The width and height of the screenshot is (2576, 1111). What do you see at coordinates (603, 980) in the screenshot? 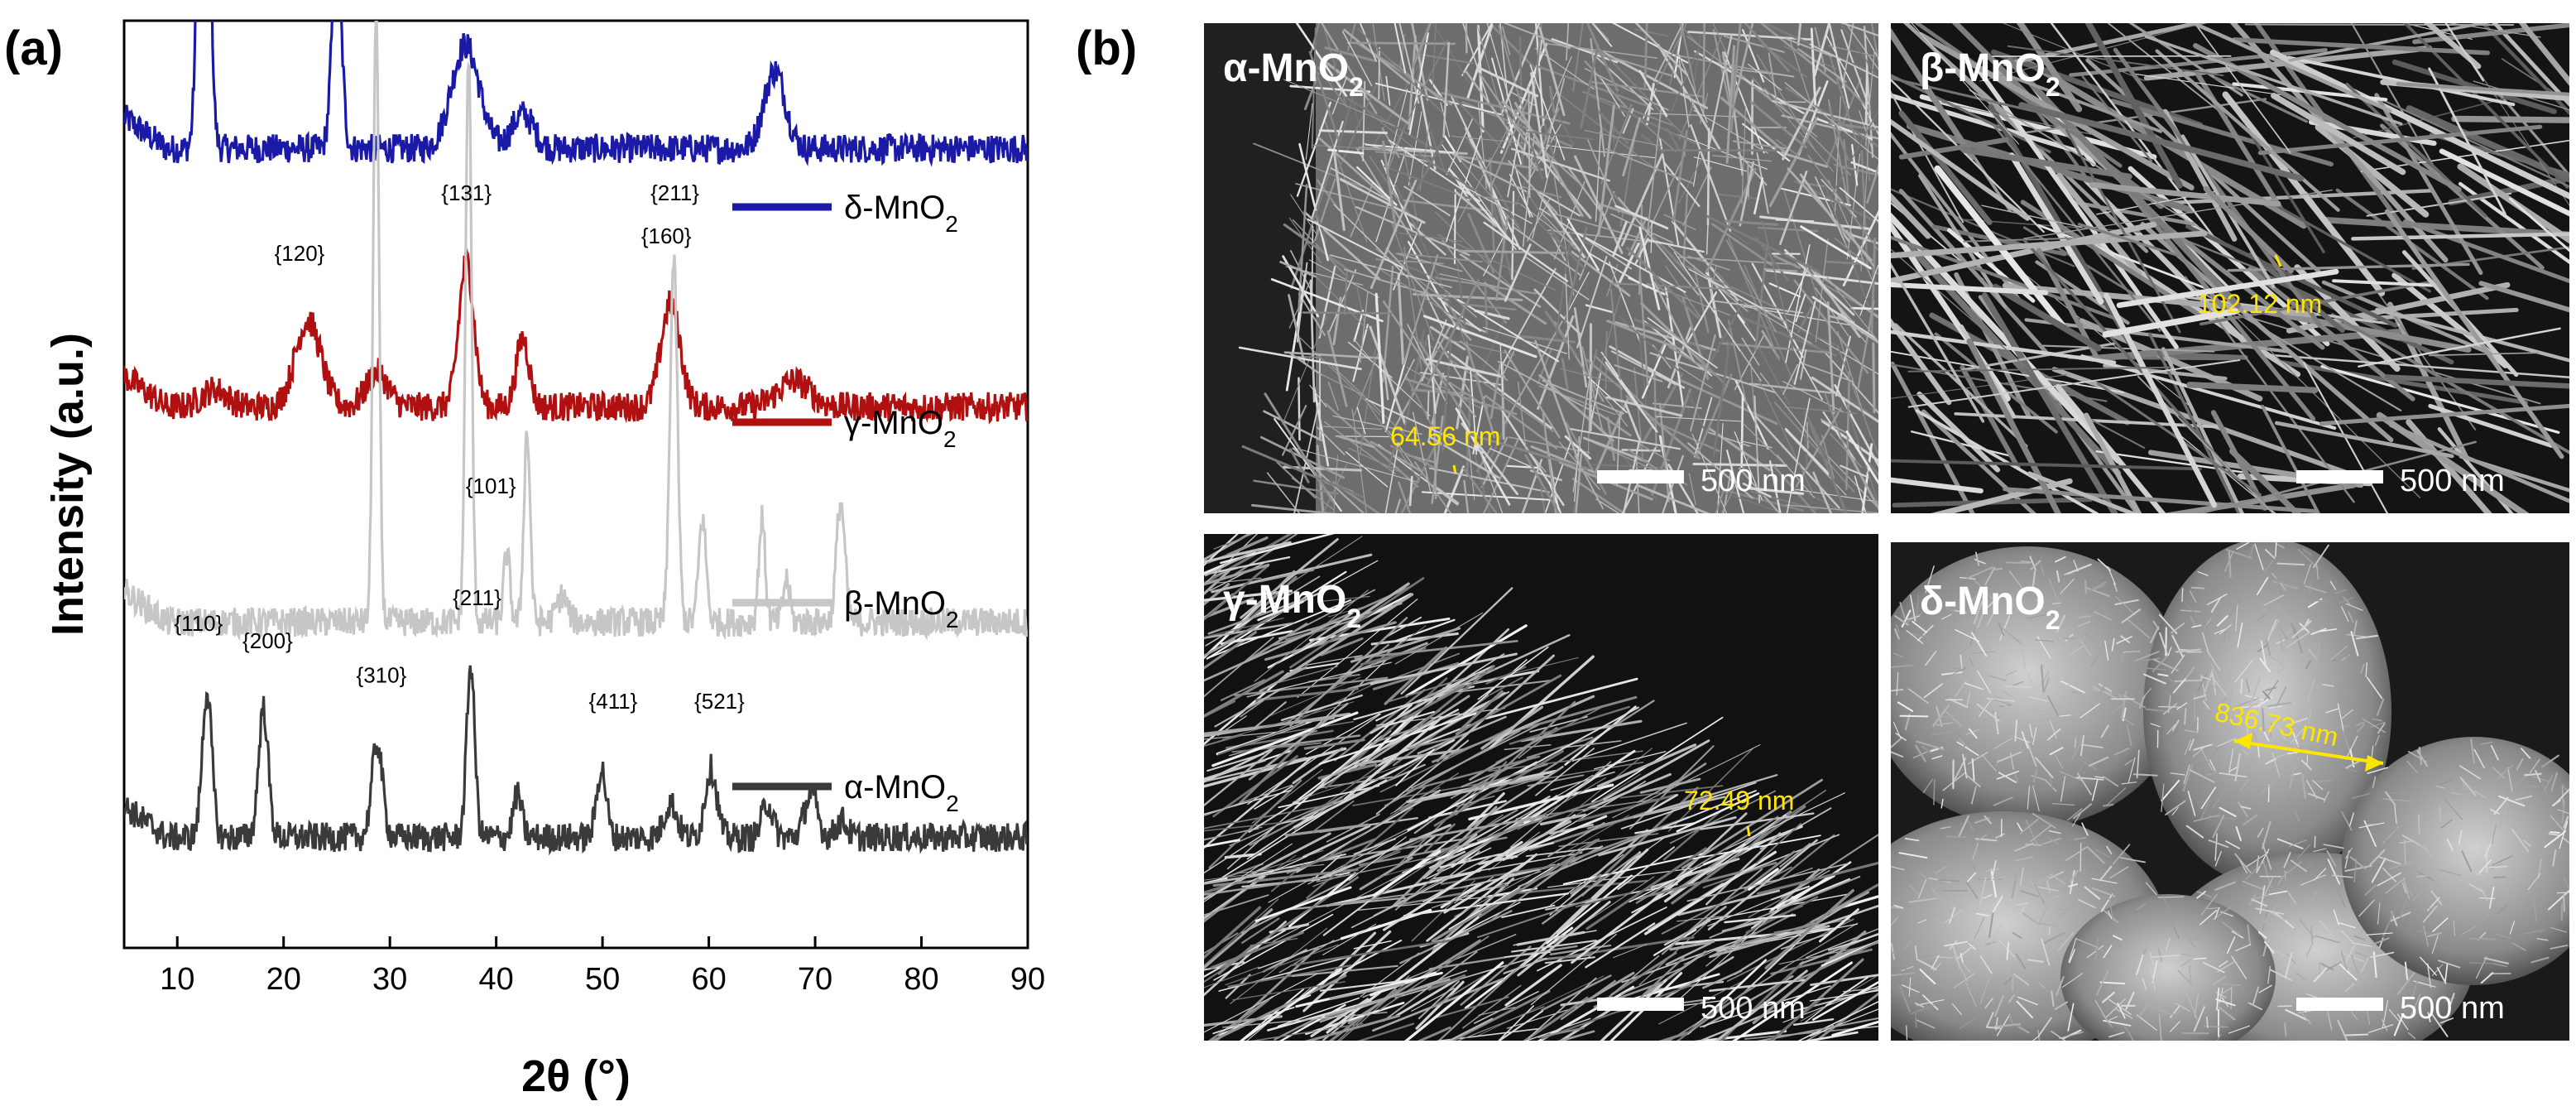
I see `x-tick-label: 50` at bounding box center [603, 980].